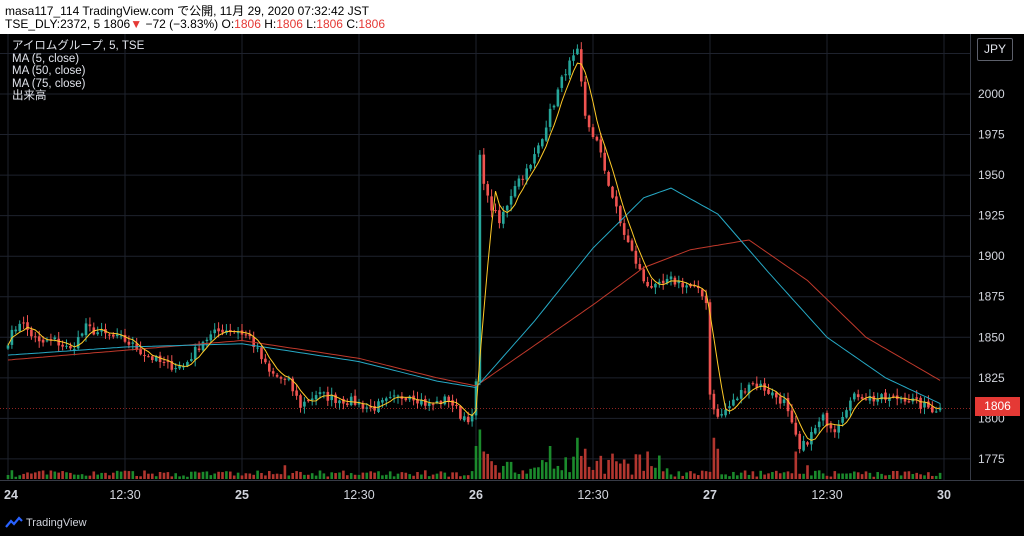 Image resolution: width=1024 pixels, height=536 pixels. I want to click on legend-ma50: MA (50, close), so click(49, 71).